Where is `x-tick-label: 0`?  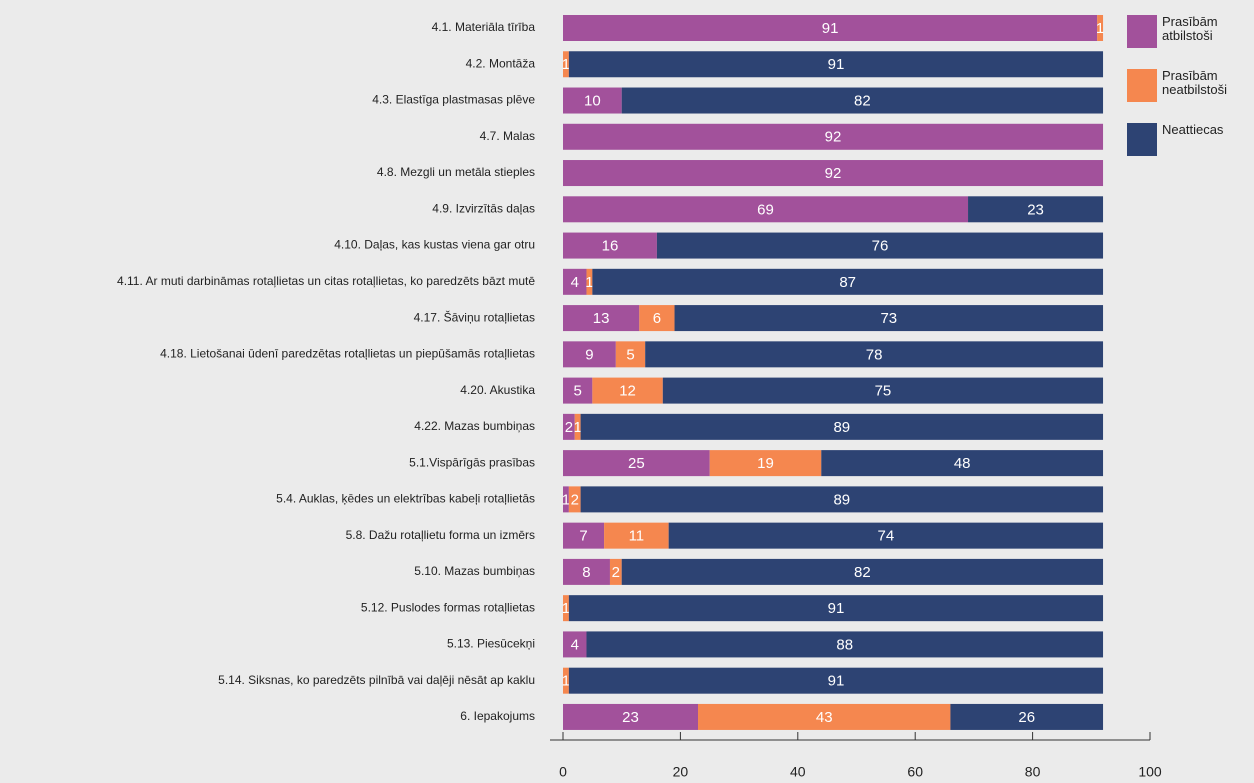 x-tick-label: 0 is located at coordinates (563, 772).